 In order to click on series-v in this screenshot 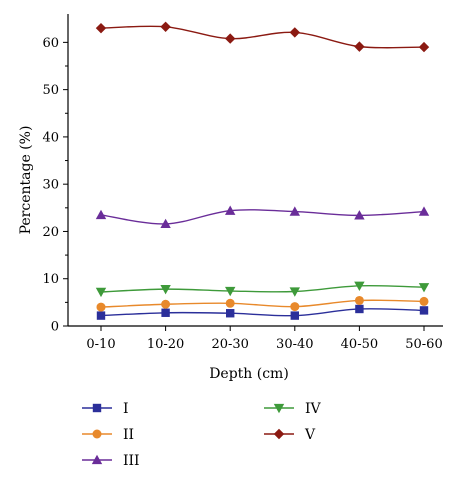, I will do `click(262, 37)`.